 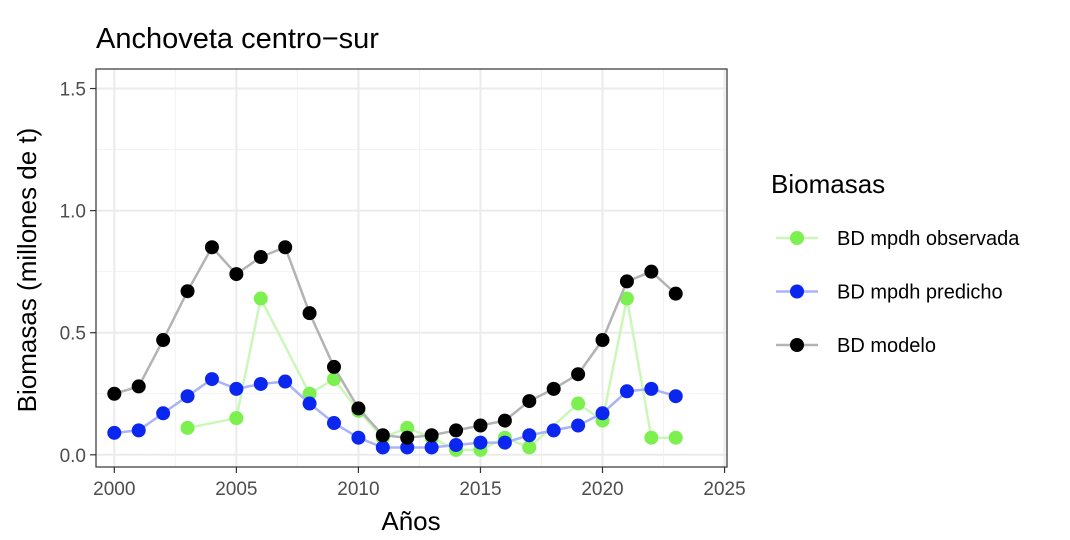 I want to click on x-tick-label: 2015, so click(x=480, y=489).